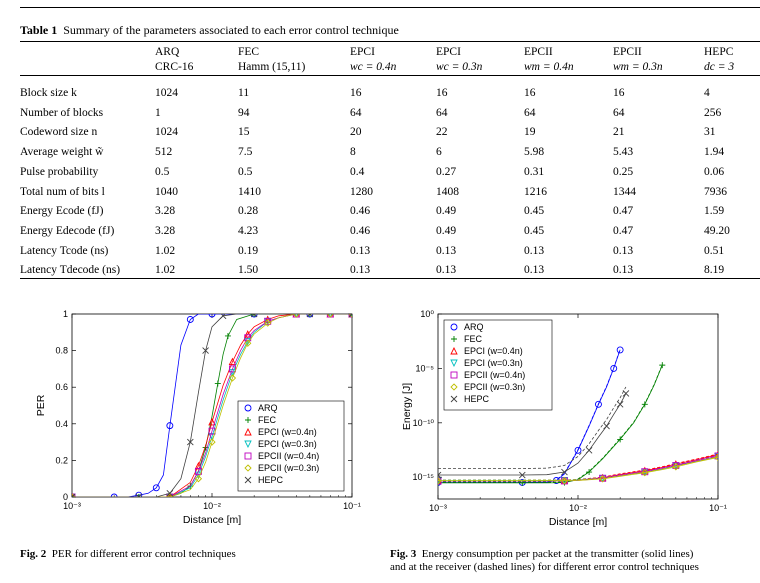 This screenshot has height=583, width=760. Describe the element at coordinates (578, 522) in the screenshot. I see `x-axis-label: Distance [m]` at that location.